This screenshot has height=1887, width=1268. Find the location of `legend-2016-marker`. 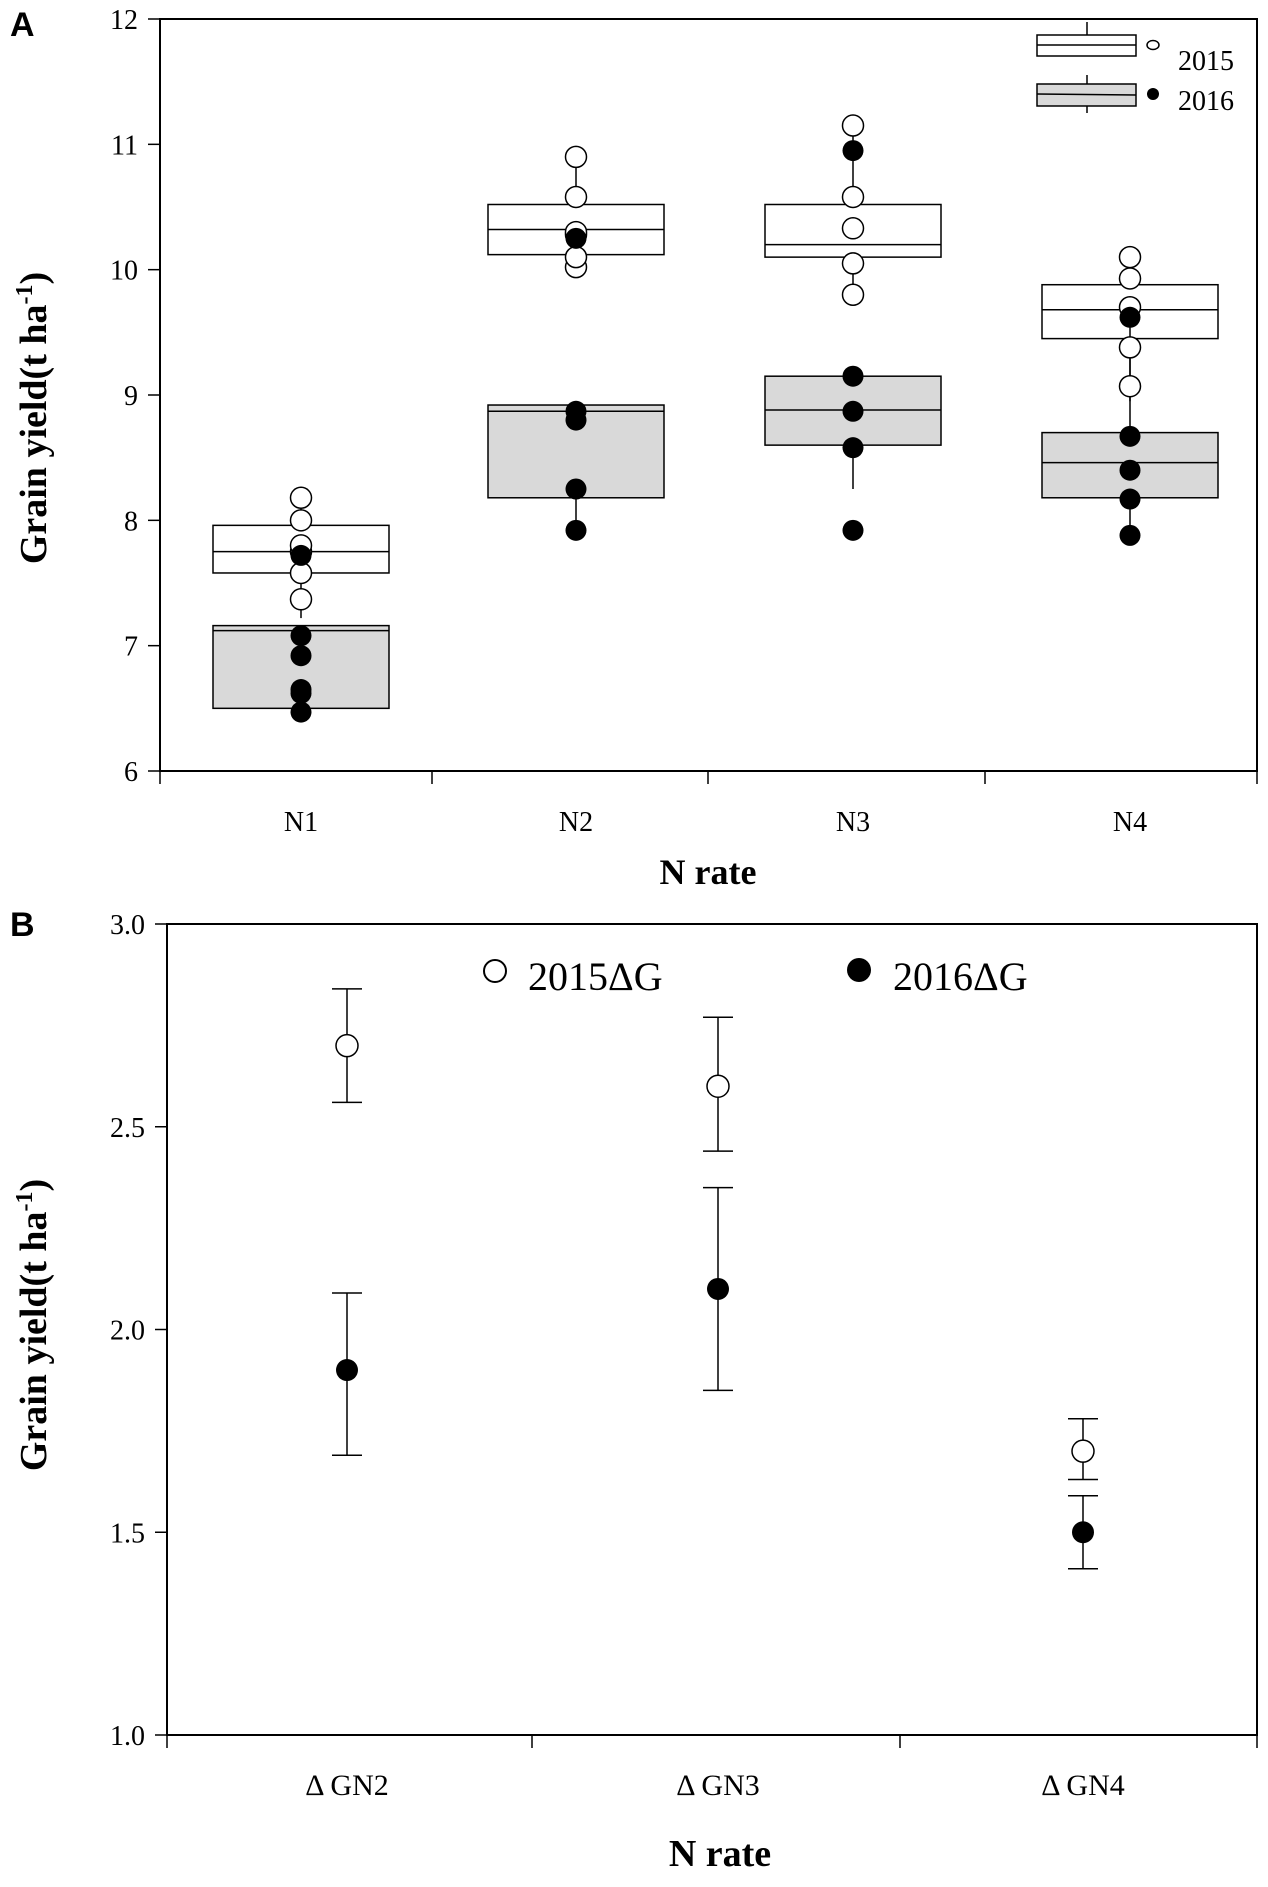

legend-2016-marker is located at coordinates (1153, 94).